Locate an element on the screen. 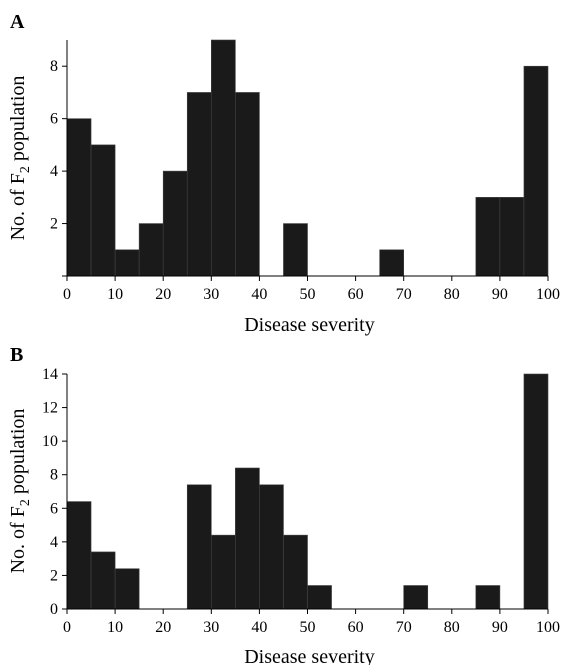  y-tick-label: 14 is located at coordinates (50, 374).